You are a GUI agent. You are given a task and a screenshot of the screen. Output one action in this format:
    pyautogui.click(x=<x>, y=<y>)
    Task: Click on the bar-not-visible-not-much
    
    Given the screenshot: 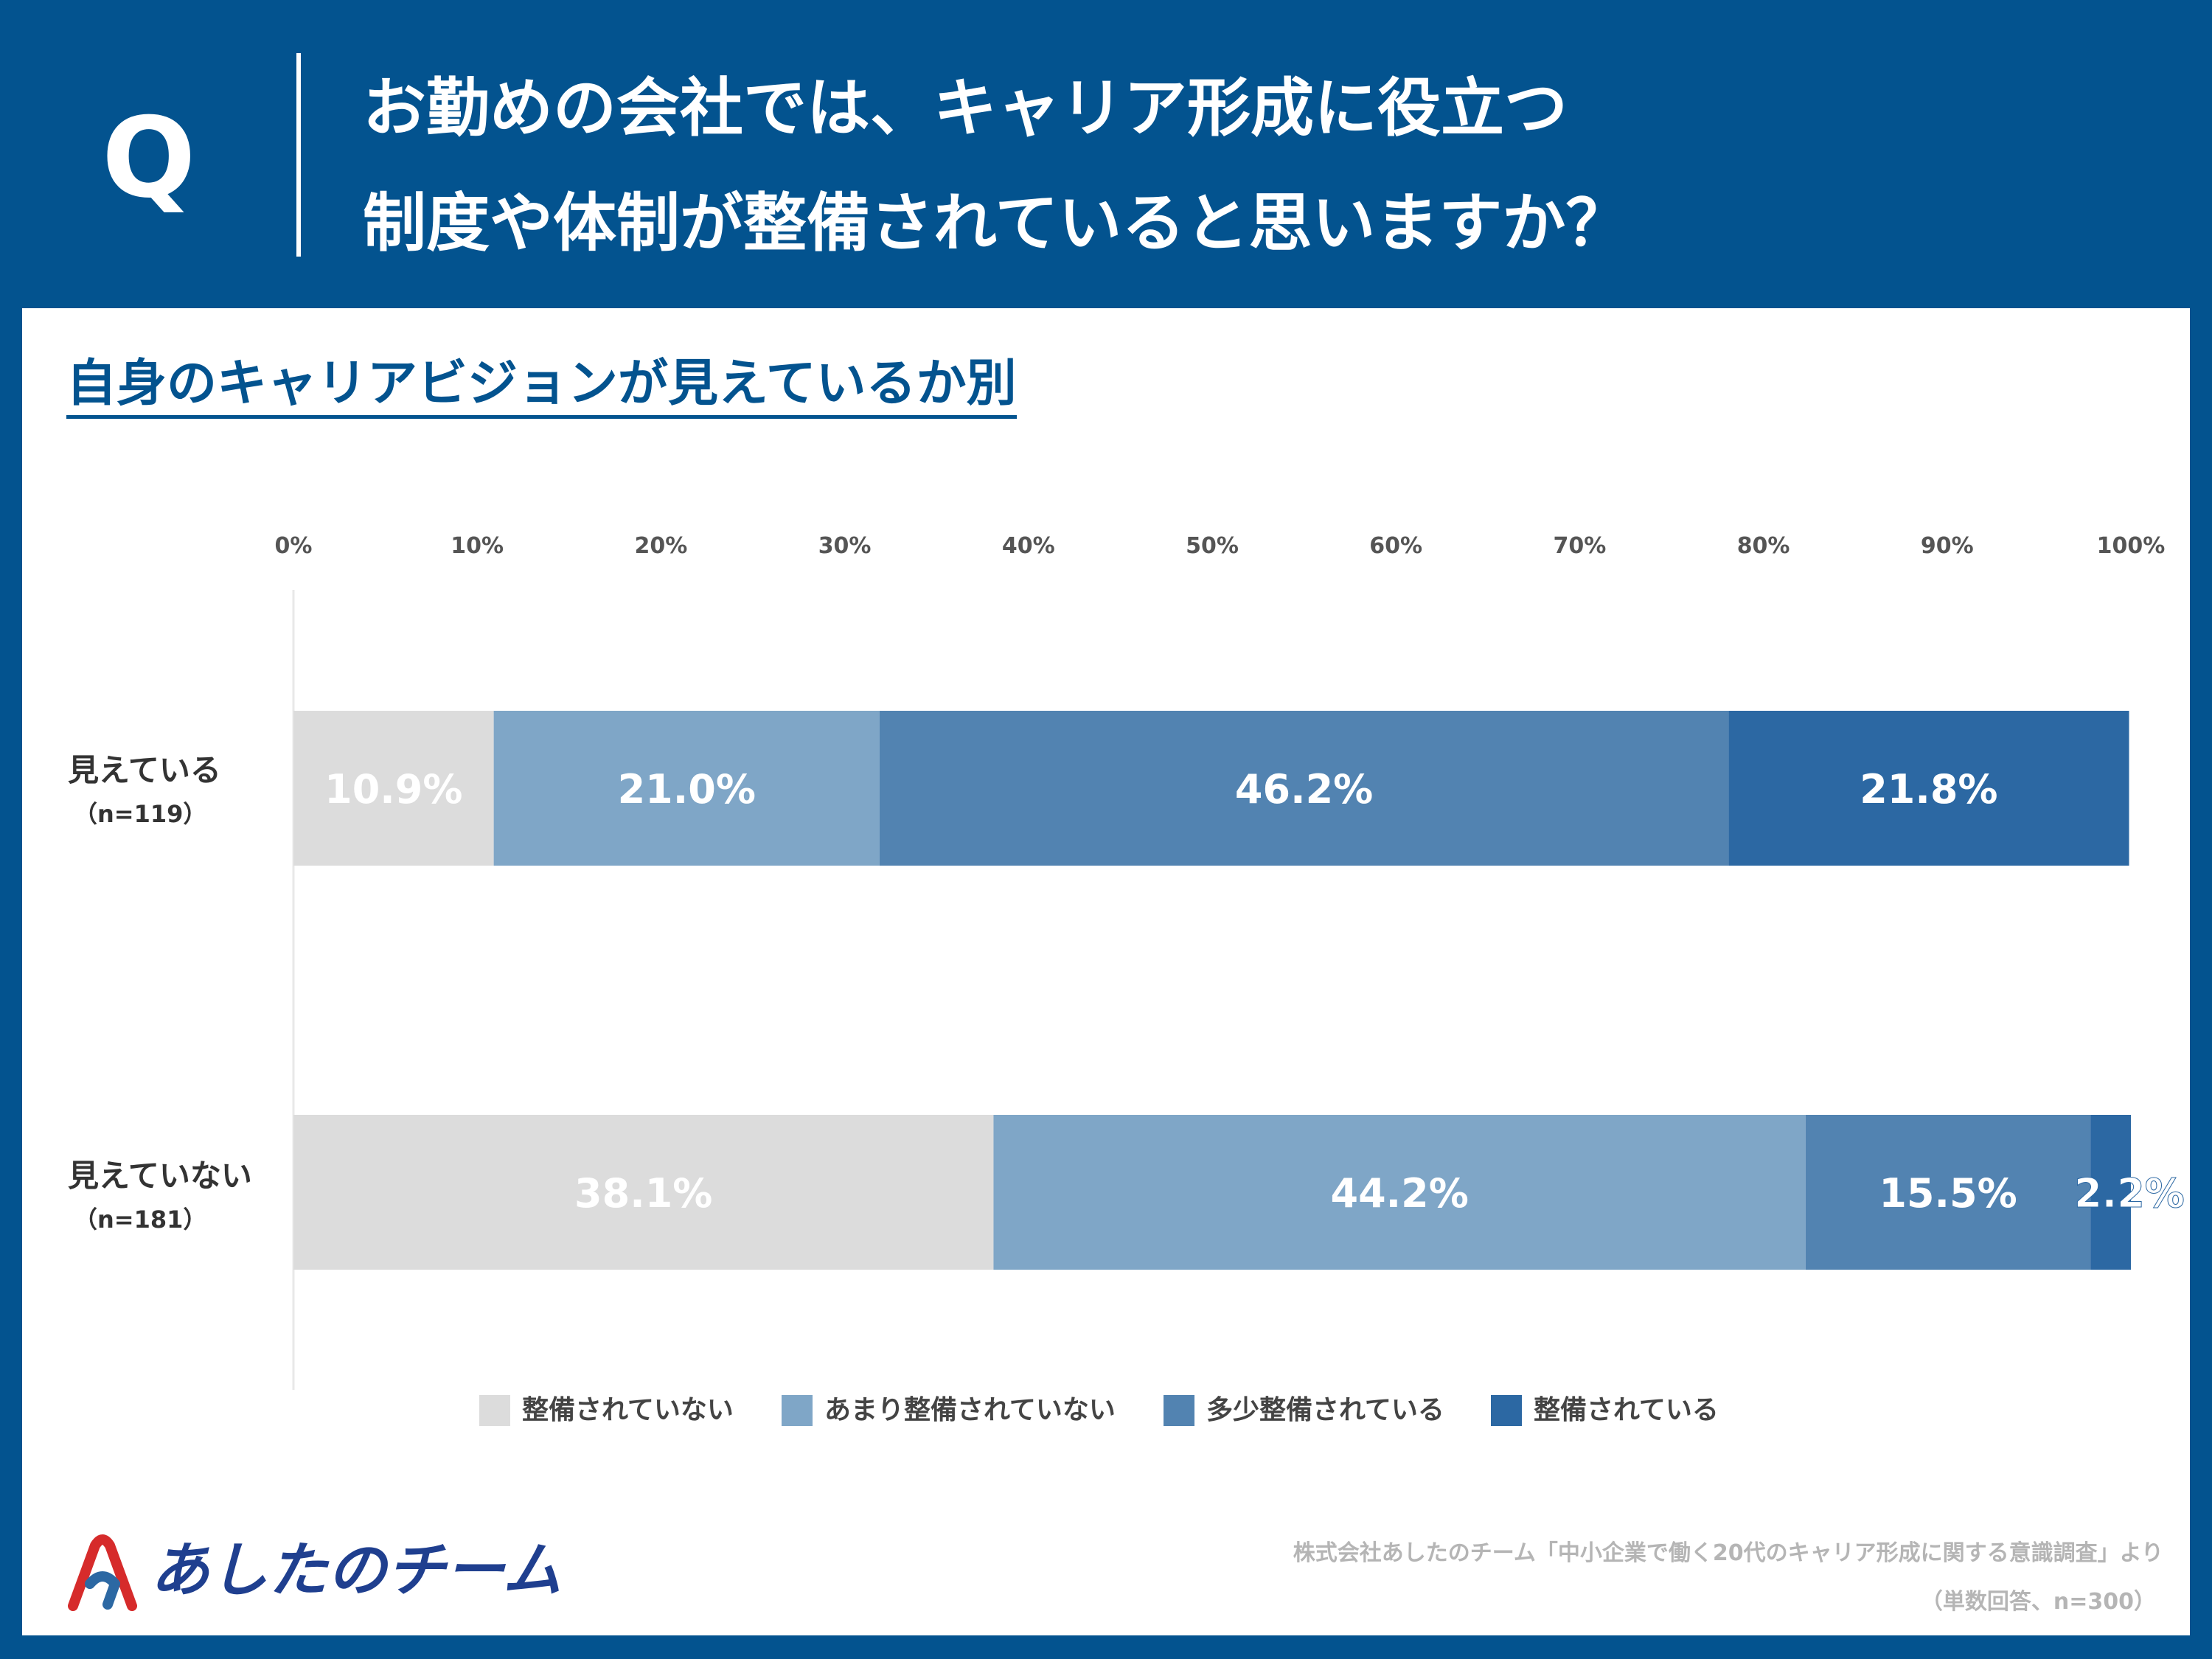 What is the action you would take?
    pyautogui.click(x=1399, y=1192)
    